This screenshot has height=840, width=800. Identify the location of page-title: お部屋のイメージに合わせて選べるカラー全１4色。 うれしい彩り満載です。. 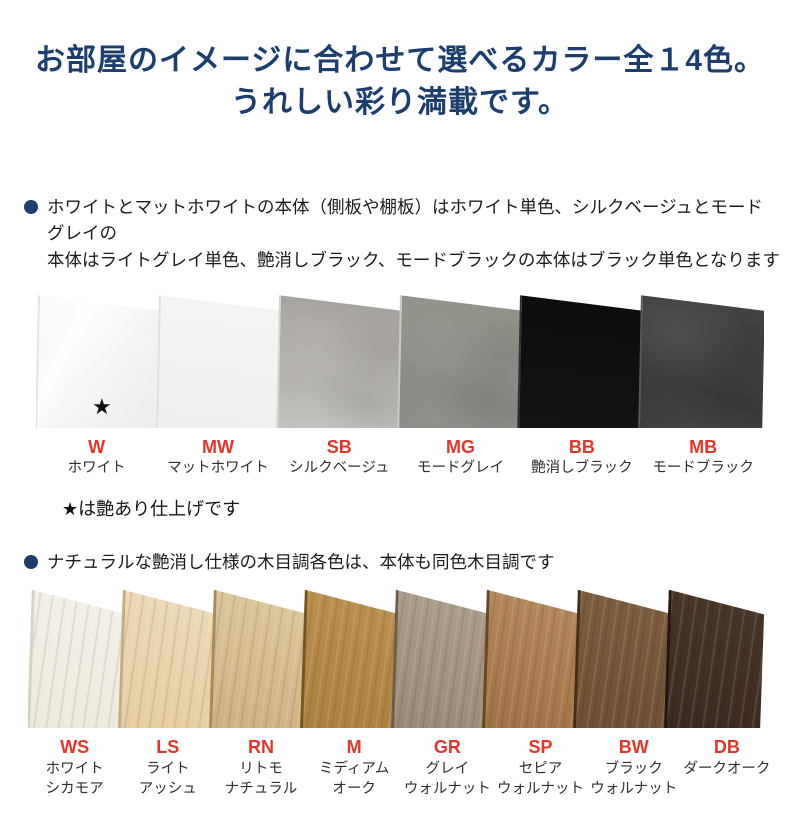
(400, 82).